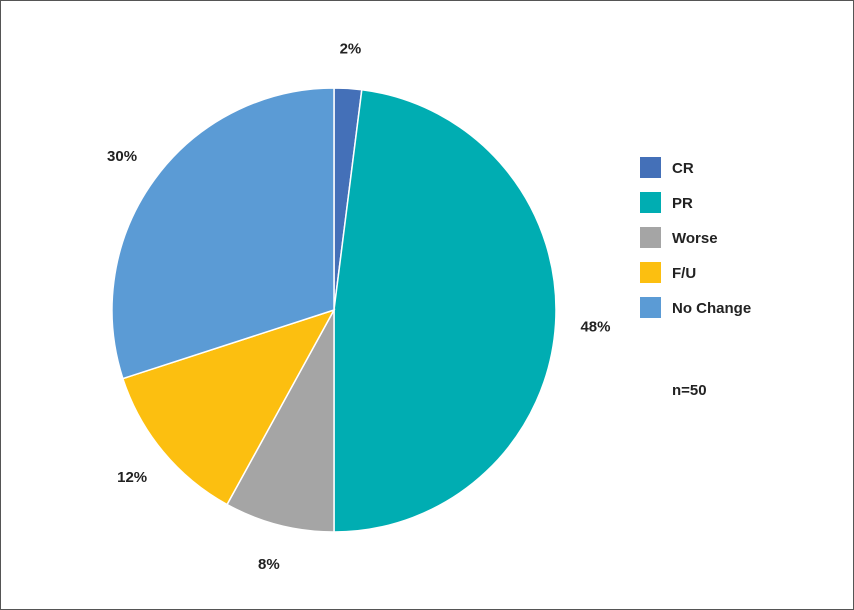 This screenshot has height=610, width=854. Describe the element at coordinates (223, 233) in the screenshot. I see `pie-slice-no-change` at that location.